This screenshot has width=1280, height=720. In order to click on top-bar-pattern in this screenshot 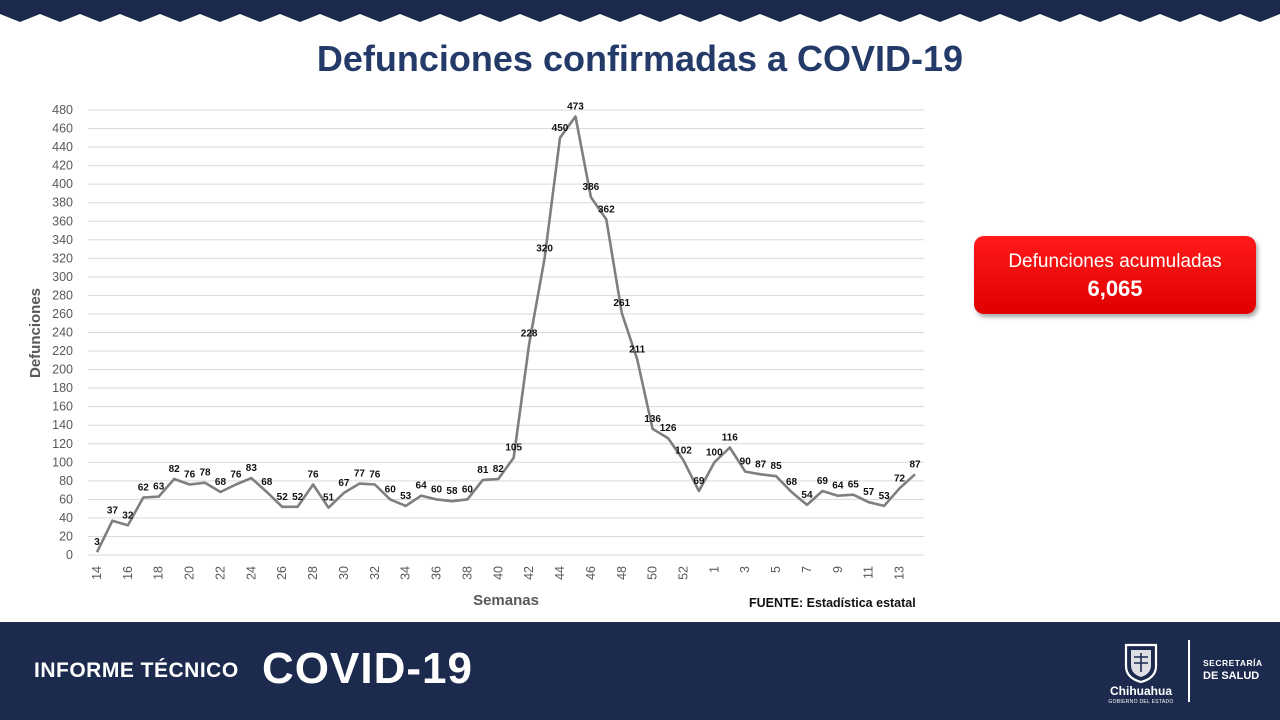, I will do `click(640, 18)`.